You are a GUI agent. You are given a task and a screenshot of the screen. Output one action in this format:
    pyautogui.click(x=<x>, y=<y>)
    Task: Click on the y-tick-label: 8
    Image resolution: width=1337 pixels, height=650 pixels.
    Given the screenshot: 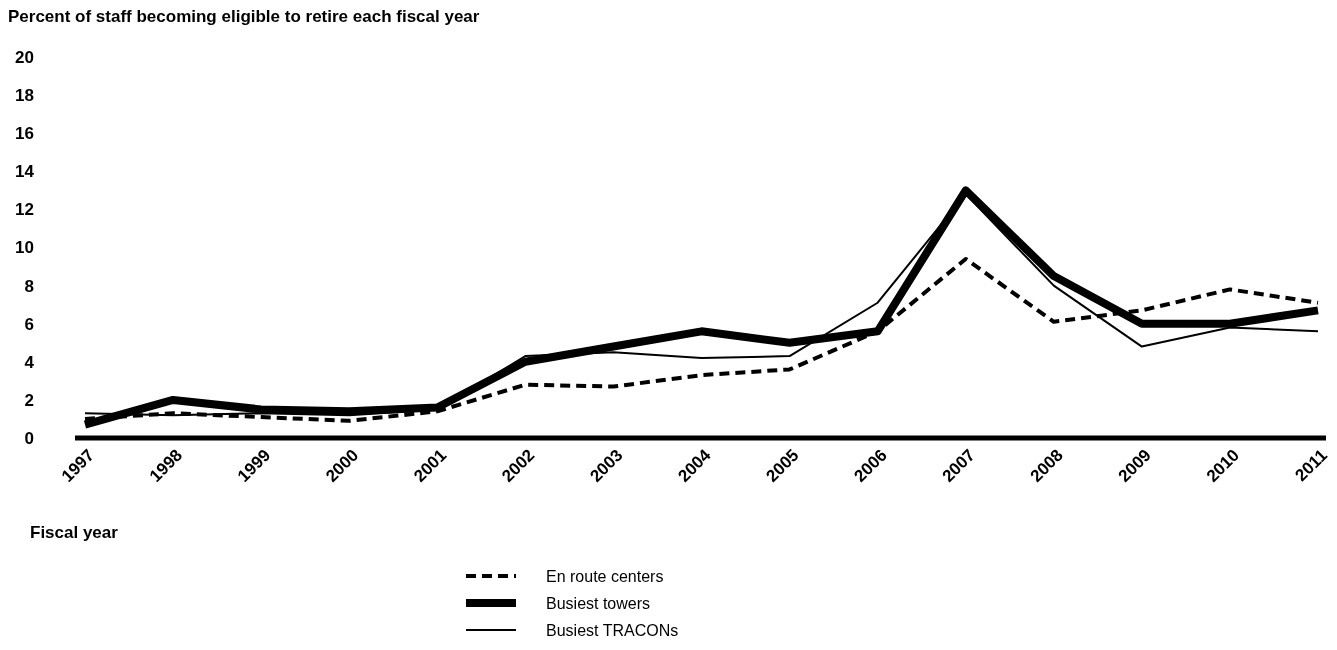 What is the action you would take?
    pyautogui.click(x=29, y=286)
    